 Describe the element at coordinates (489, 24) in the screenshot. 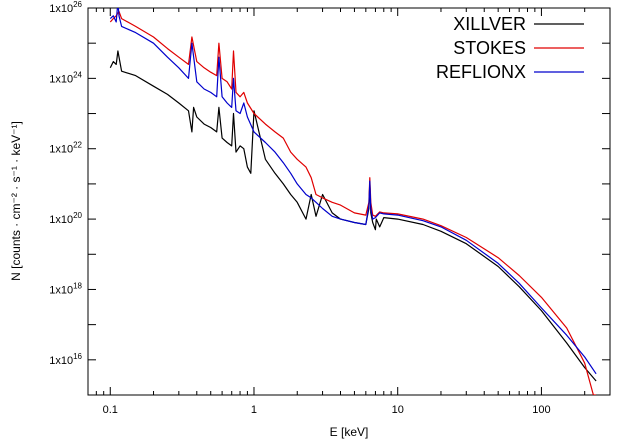

I see `legend-label: XILLVER` at that location.